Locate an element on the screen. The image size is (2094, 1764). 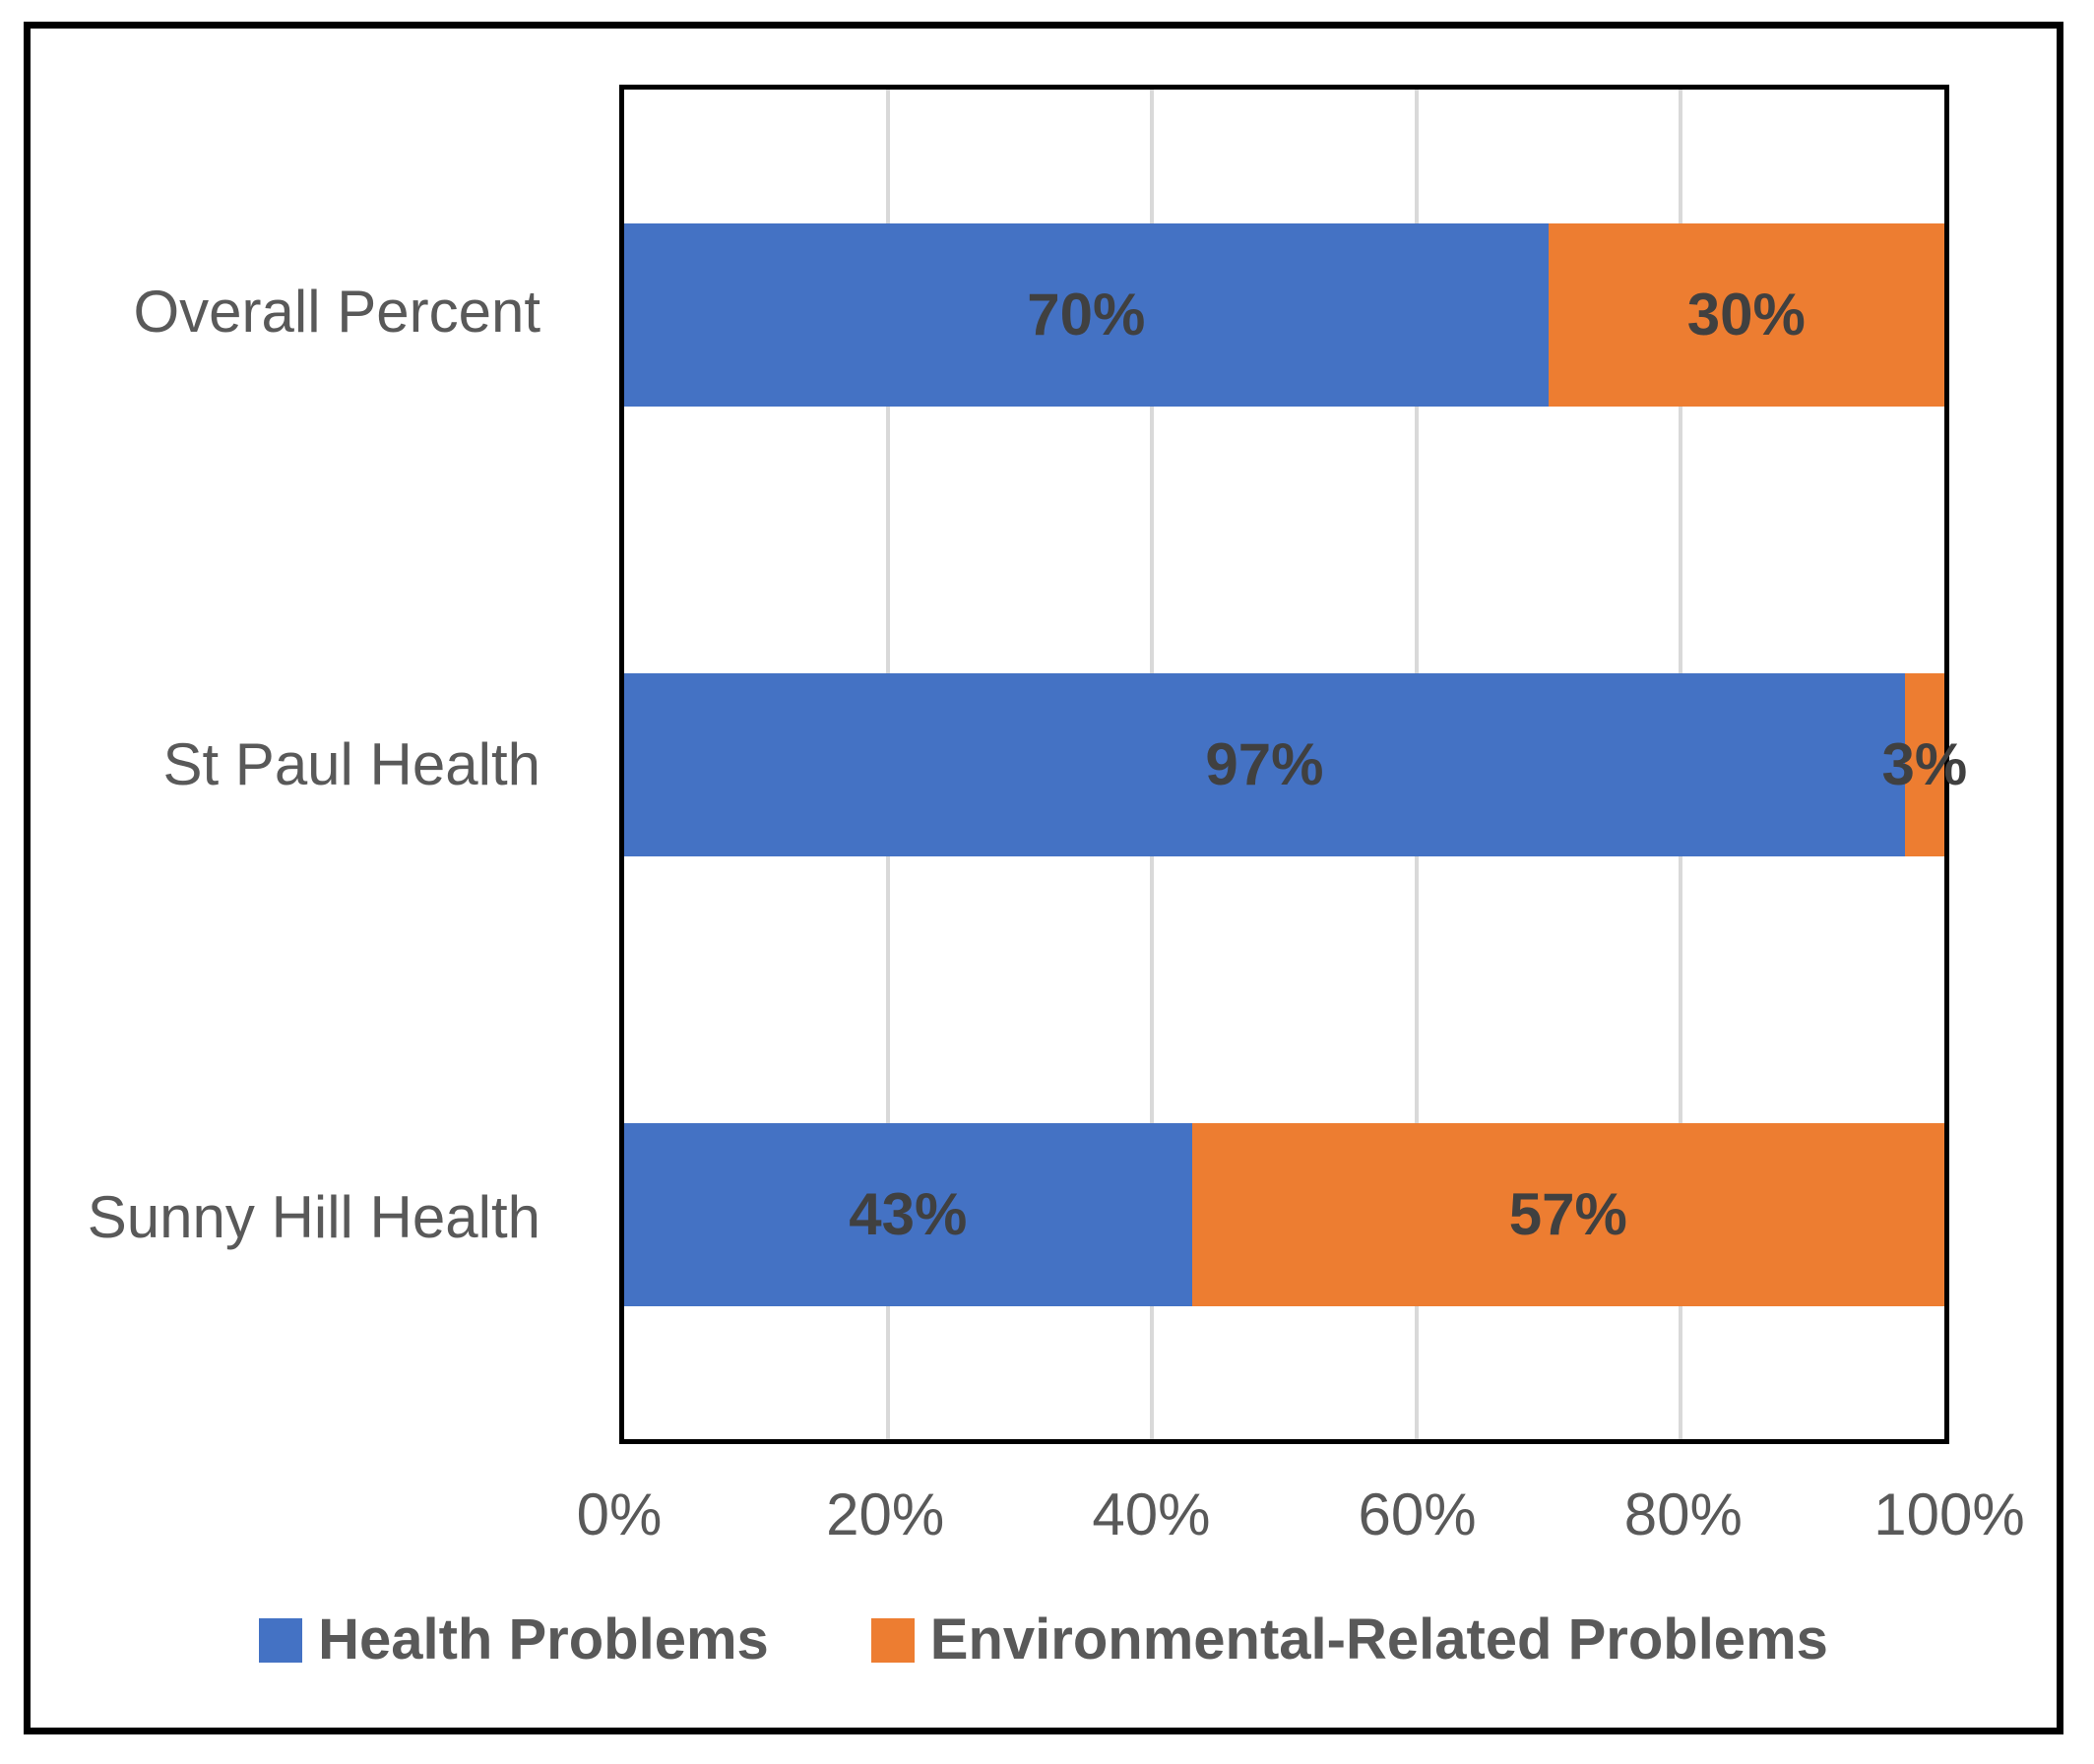
x-tick-label: 0% is located at coordinates (620, 1514).